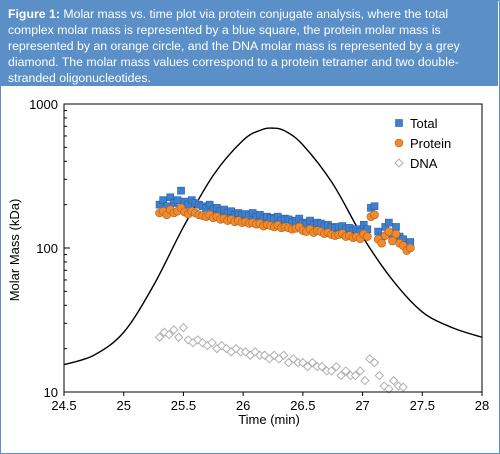 The height and width of the screenshot is (454, 500). What do you see at coordinates (422, 405) in the screenshot?
I see `x-tick-label: 27.5` at bounding box center [422, 405].